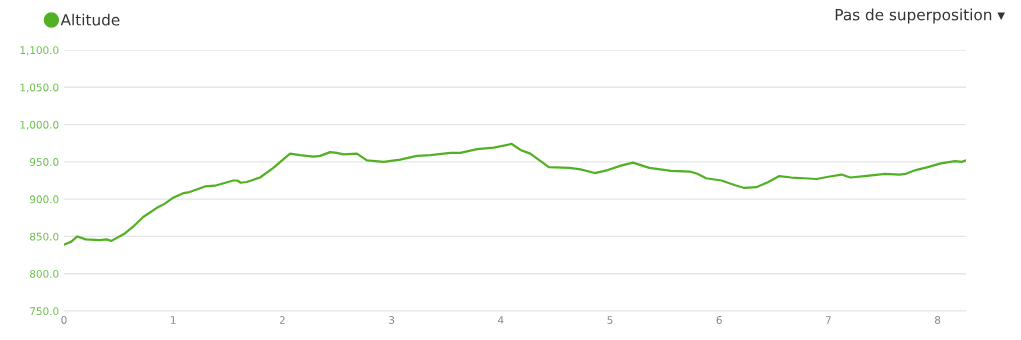 The width and height of the screenshot is (1021, 340). What do you see at coordinates (44, 162) in the screenshot?
I see `y-tick-label: 950.0` at bounding box center [44, 162].